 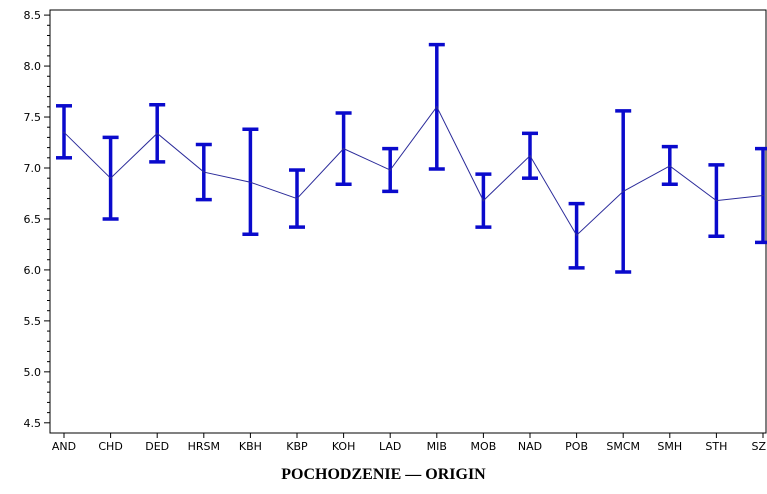 What do you see at coordinates (204, 446) in the screenshot?
I see `x-tick-label: HRSM` at bounding box center [204, 446].